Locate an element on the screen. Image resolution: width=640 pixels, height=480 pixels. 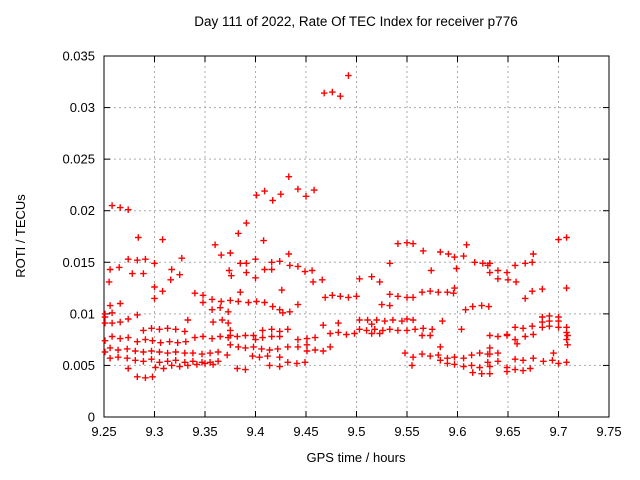
x-tick-label: 9.4 is located at coordinates (255, 431).